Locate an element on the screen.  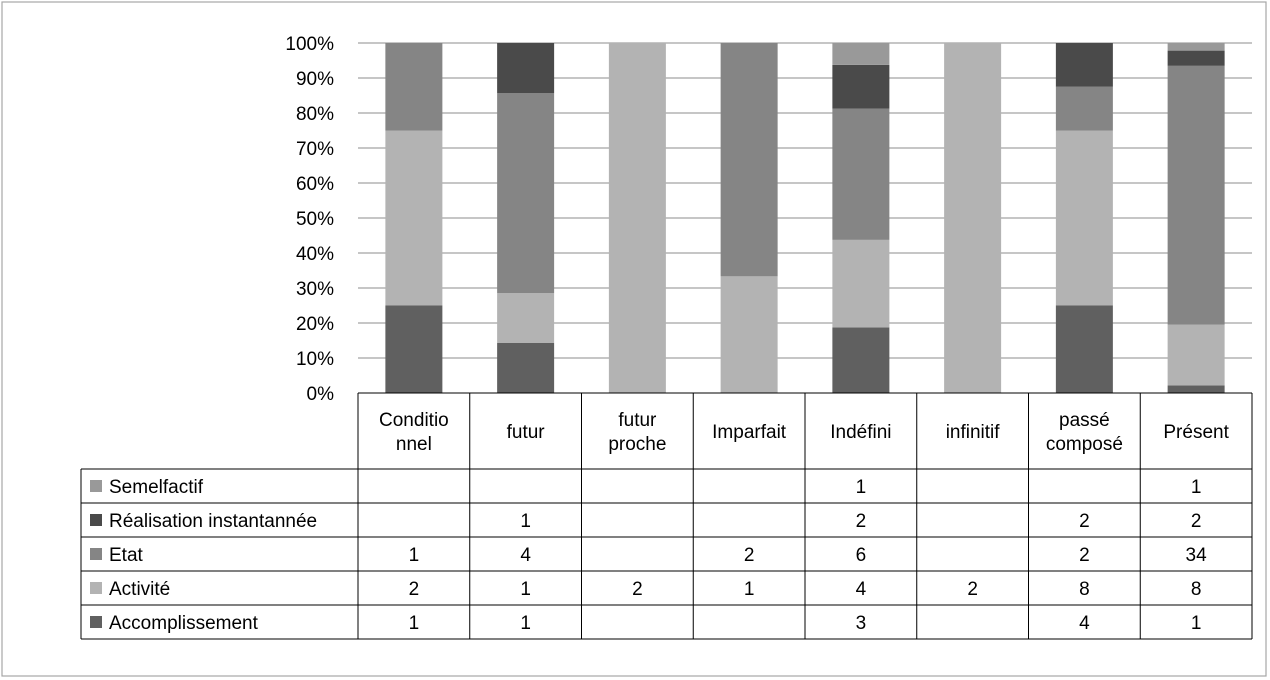
data-label-semelfactif-indefini: 1 is located at coordinates (861, 487).